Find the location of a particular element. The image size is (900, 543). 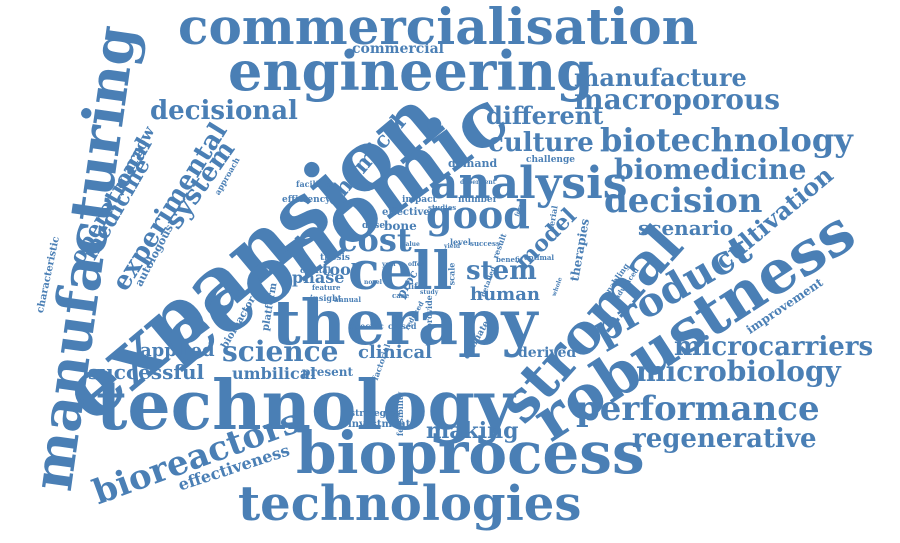

cloud-word: value is located at coordinates (411, 244).